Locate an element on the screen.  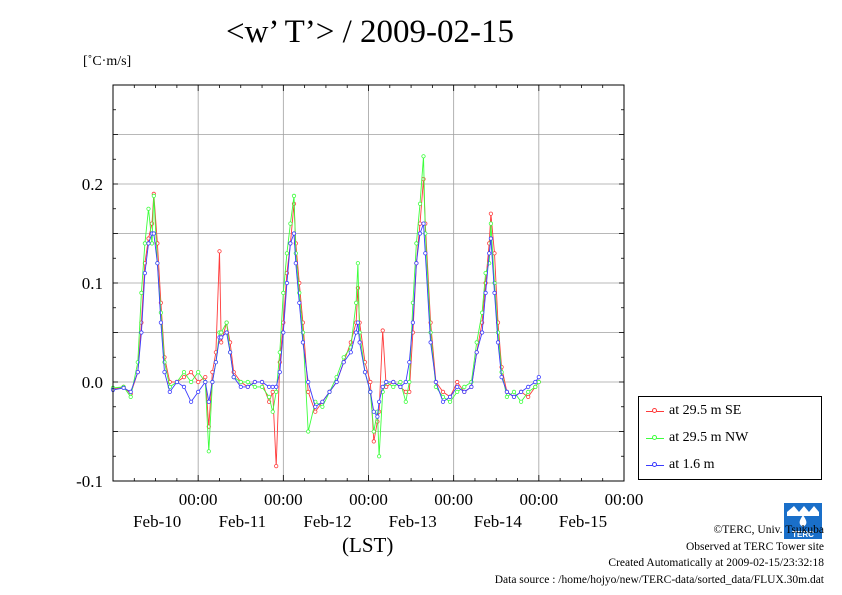
y-tick-label: 0.2 is located at coordinates (92, 184).